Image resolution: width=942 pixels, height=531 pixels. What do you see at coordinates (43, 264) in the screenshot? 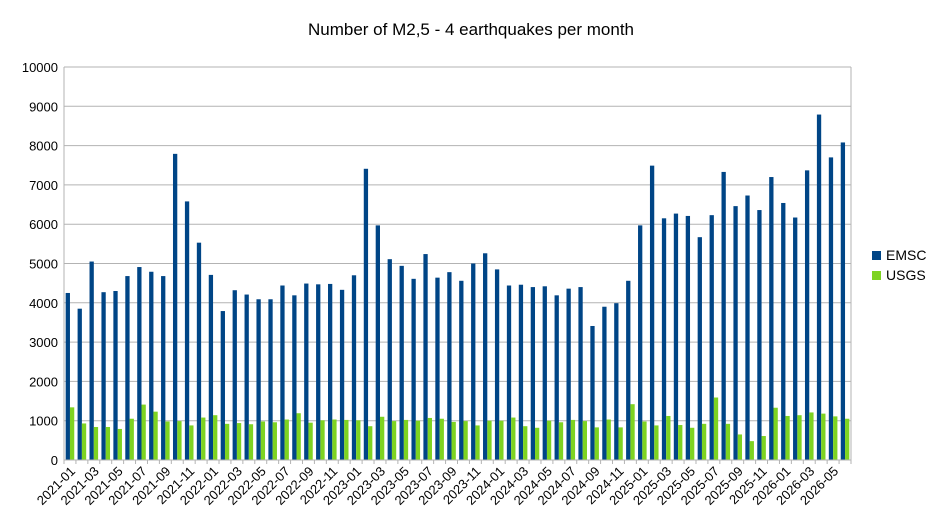
I see `y-tick-label: 5000` at bounding box center [43, 264].